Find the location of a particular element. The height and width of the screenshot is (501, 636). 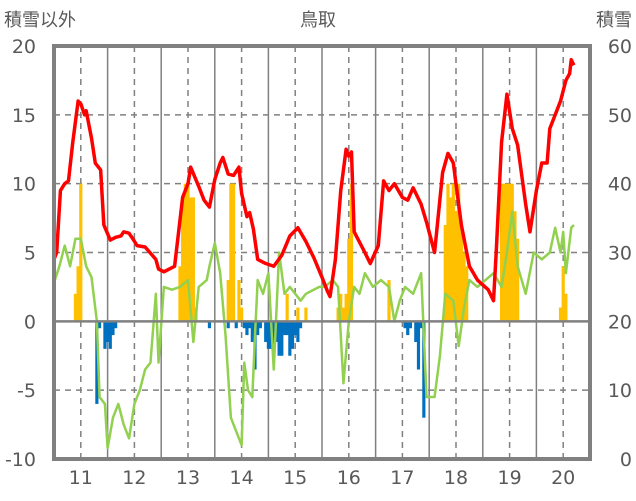

x-tick-label: 19 is located at coordinates (510, 478).